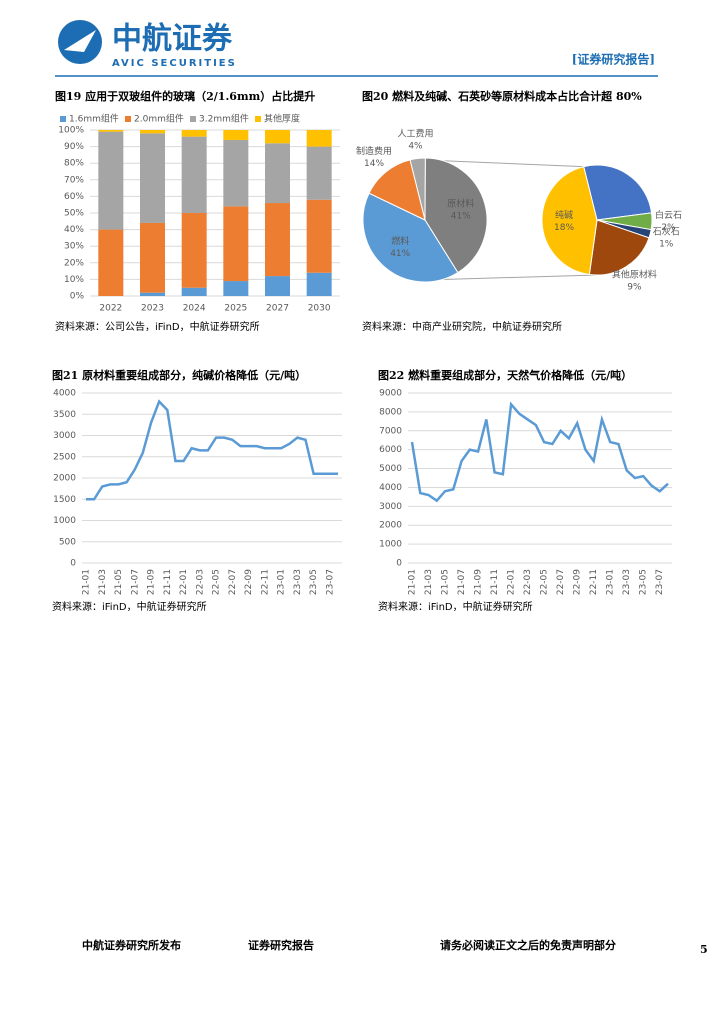 The image size is (724, 1024). I want to click on slice-value-label: 18%, so click(564, 228).